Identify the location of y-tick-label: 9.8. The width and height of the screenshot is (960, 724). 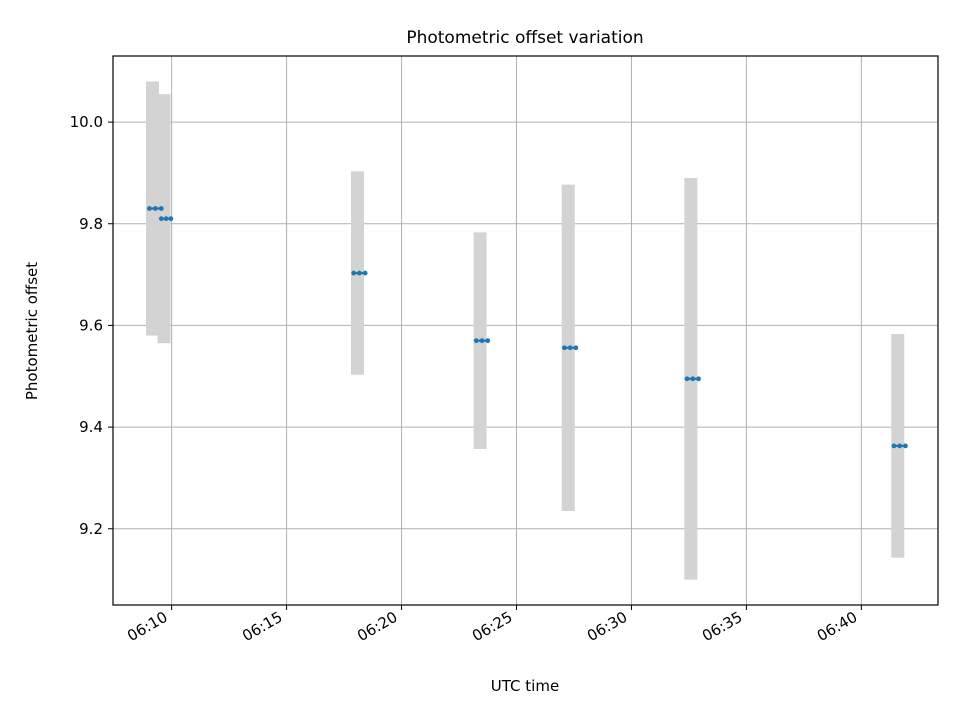
(91, 224).